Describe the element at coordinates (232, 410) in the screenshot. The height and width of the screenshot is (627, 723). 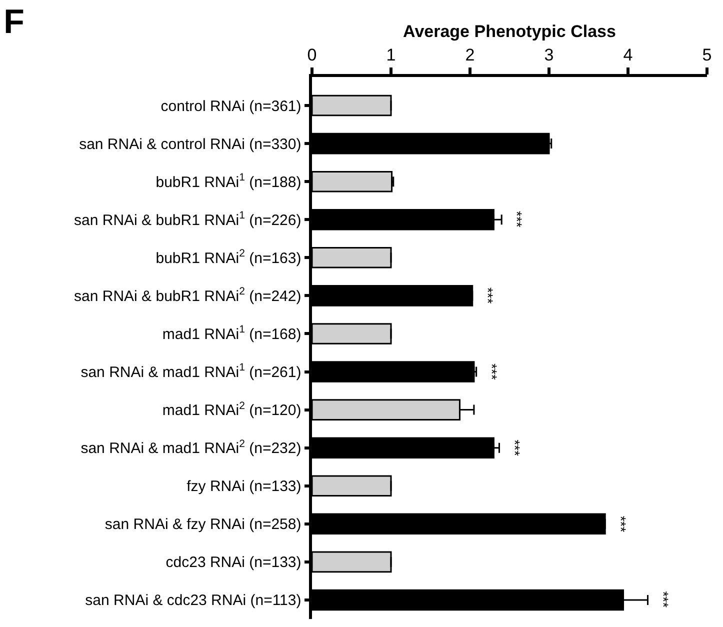
I see `y-tick-label: mad1 RNAi$^{2}$ (n=120)` at that location.